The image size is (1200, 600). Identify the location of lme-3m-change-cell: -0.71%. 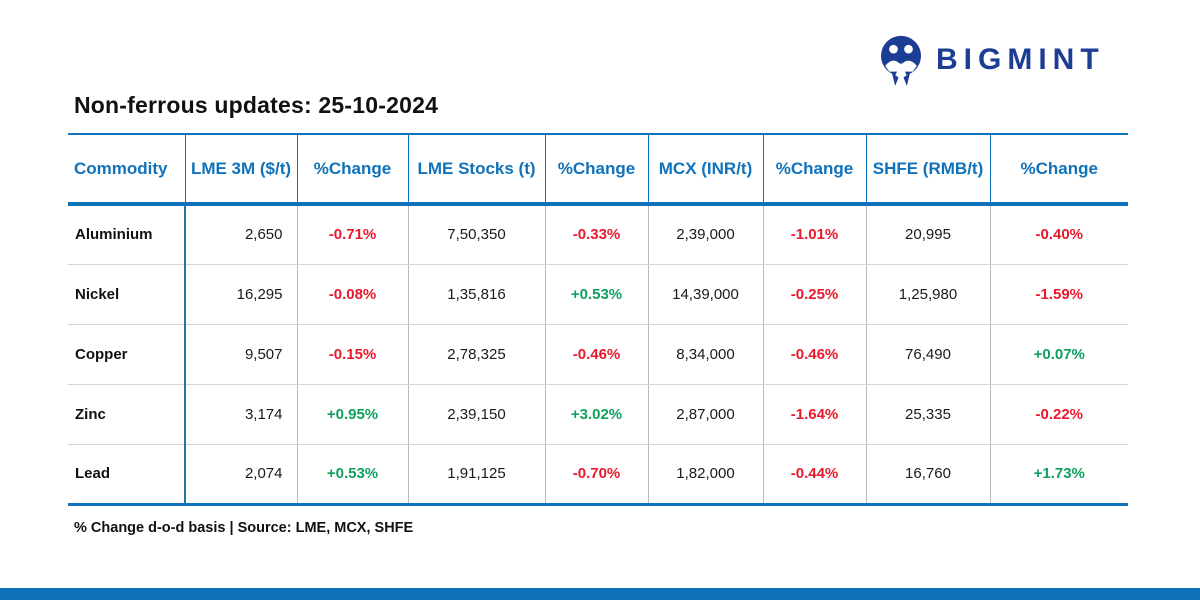
(353, 234).